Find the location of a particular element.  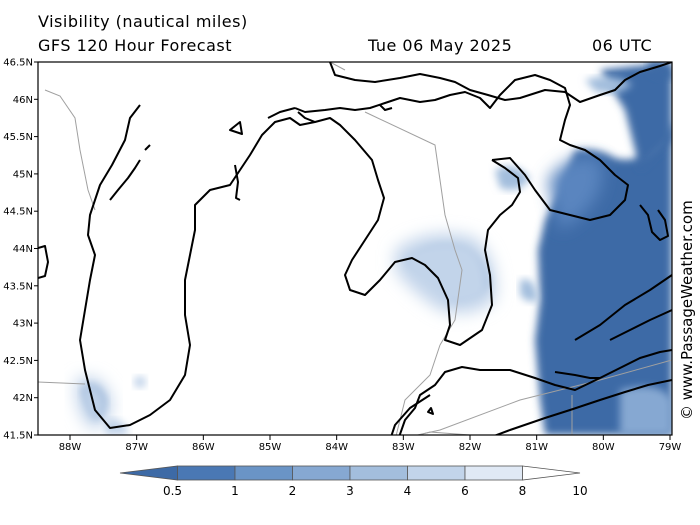

lon-tick-label: 79W is located at coordinates (670, 447).